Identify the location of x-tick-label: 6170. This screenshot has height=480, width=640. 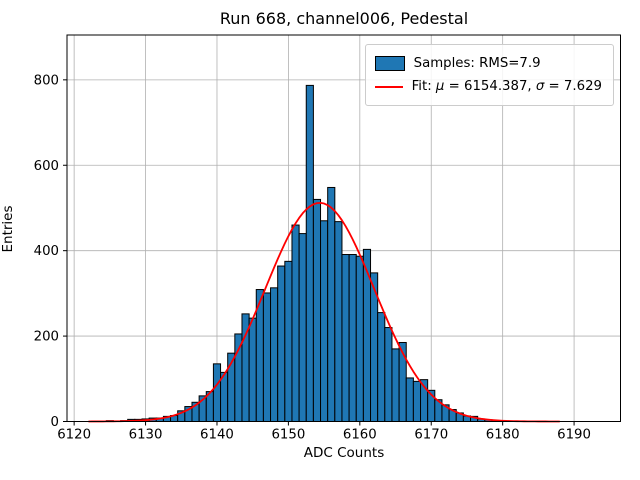
(431, 435).